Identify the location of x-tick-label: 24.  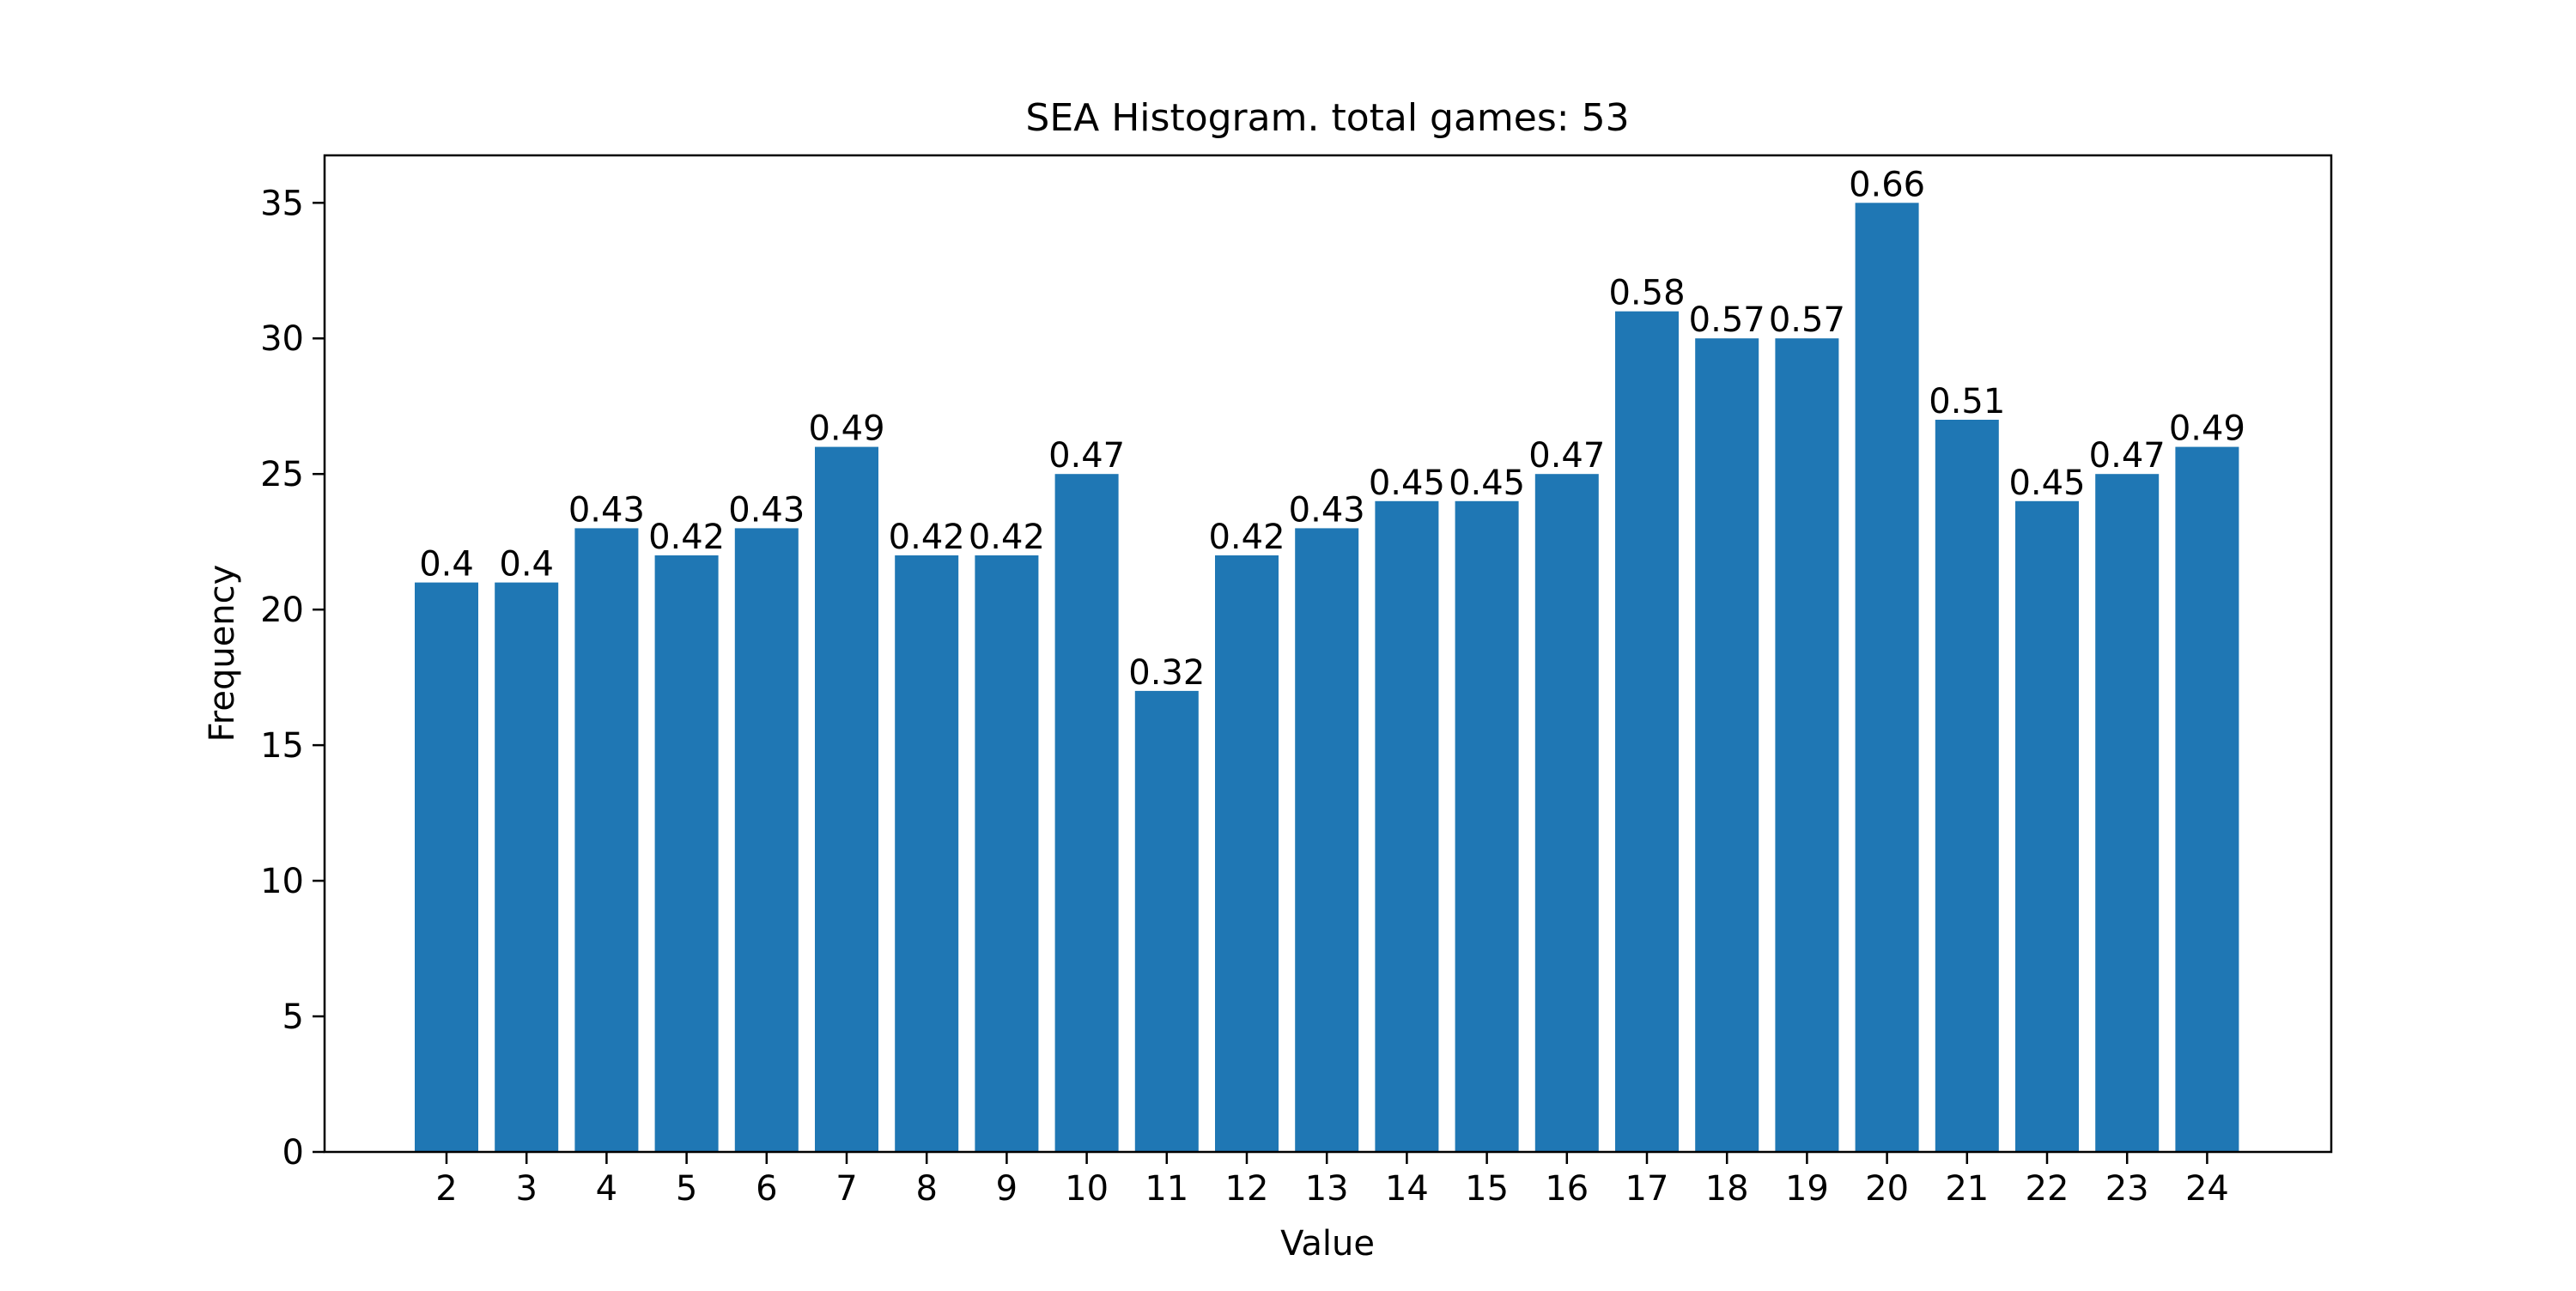
(2207, 1189).